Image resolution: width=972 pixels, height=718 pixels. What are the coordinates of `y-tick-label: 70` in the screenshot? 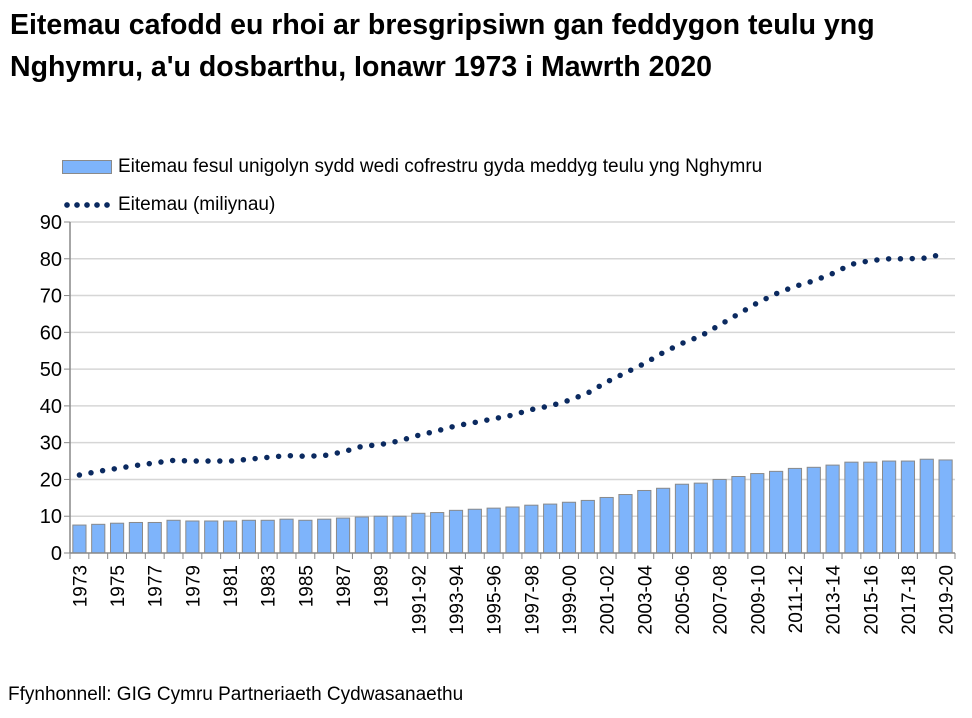 It's located at (51, 297).